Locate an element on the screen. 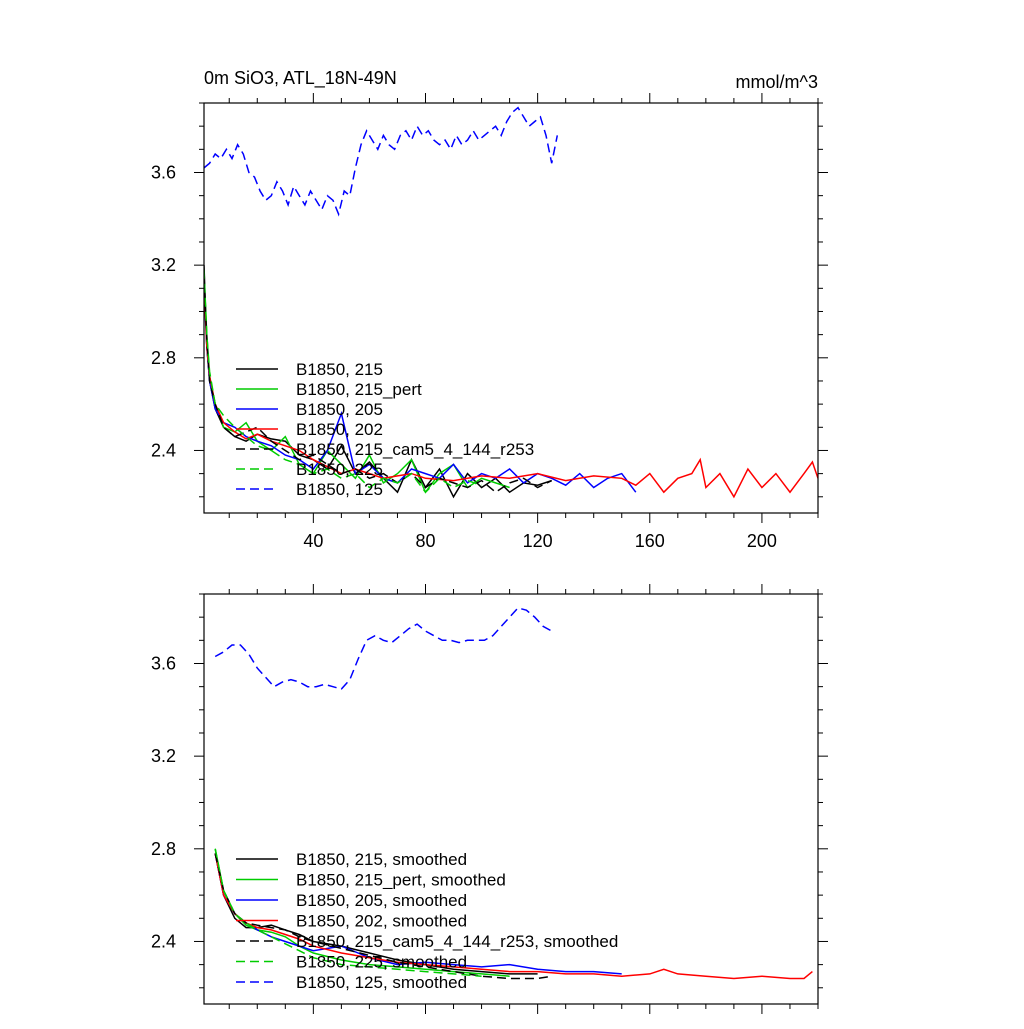  chart-title-left: 0m SiO3, ATL_18N-49N is located at coordinates (300, 78).